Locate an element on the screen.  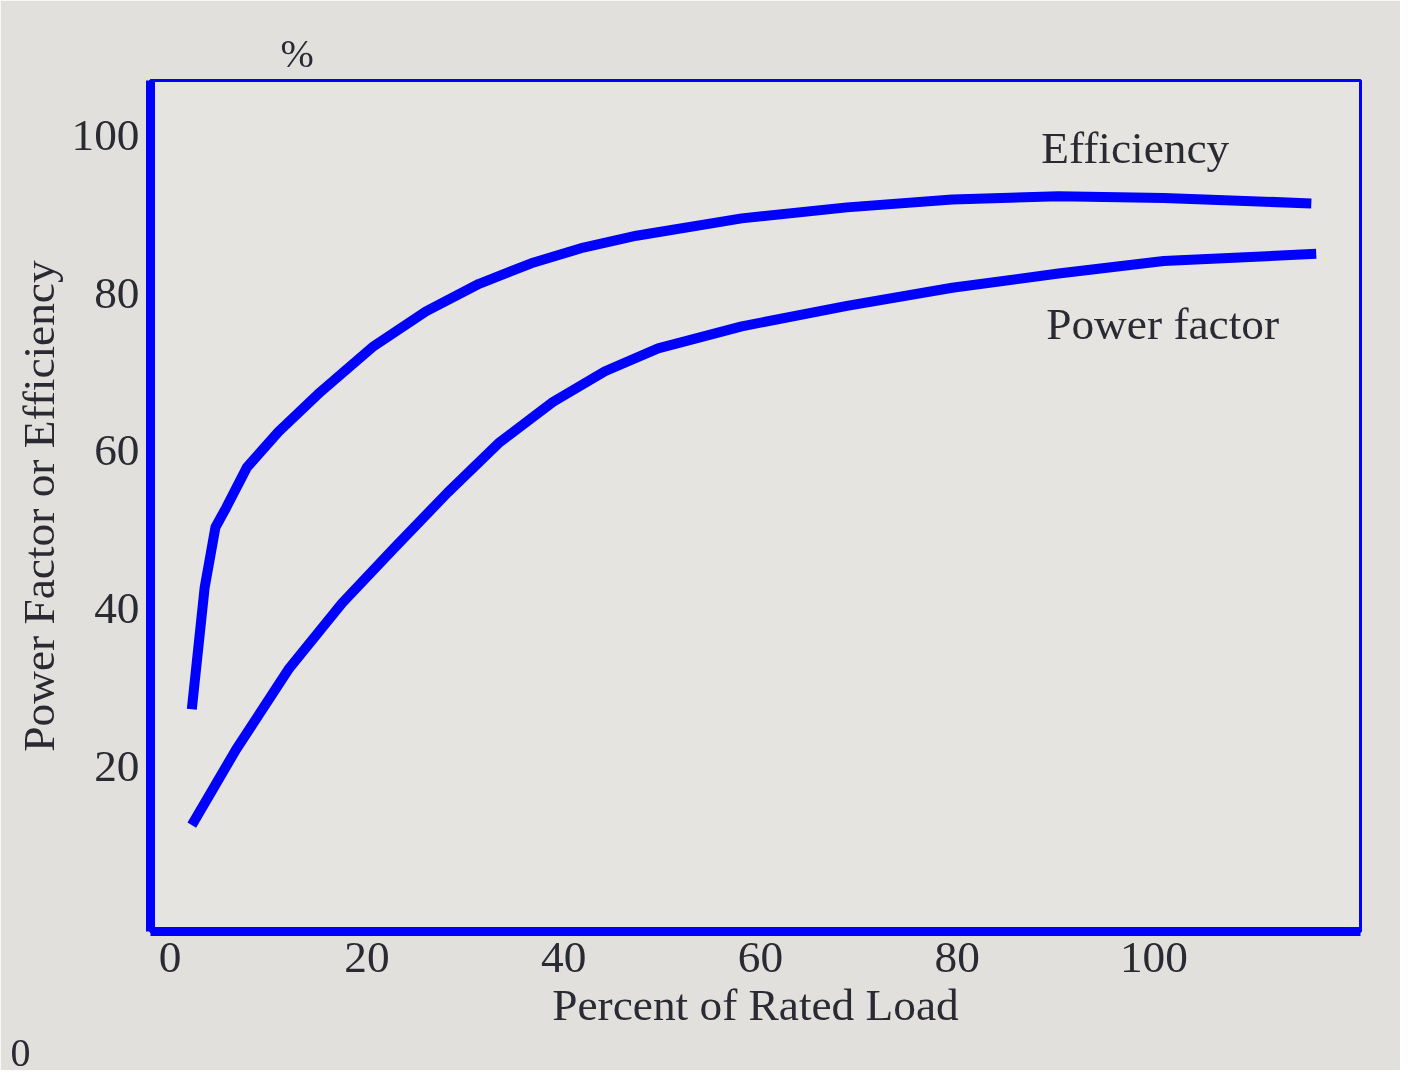
x-axis-title: Percent of Rated Load is located at coordinates (756, 1004).